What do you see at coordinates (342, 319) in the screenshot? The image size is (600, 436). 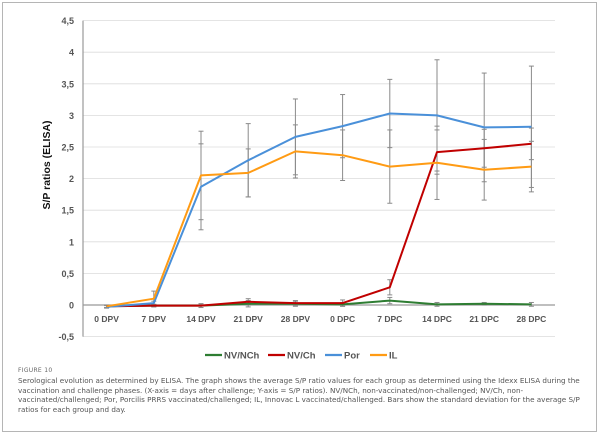 I see `x-tick-label: 0 DPC` at bounding box center [342, 319].